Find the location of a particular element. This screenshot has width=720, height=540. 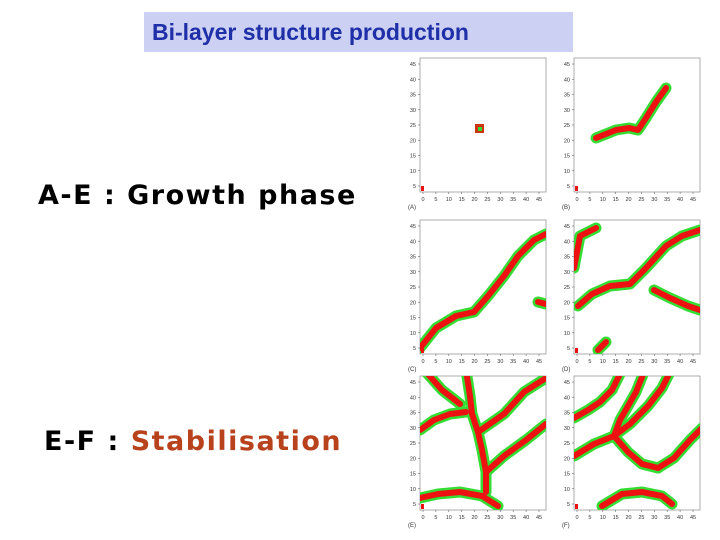

panel-caption: (C) is located at coordinates (412, 370).